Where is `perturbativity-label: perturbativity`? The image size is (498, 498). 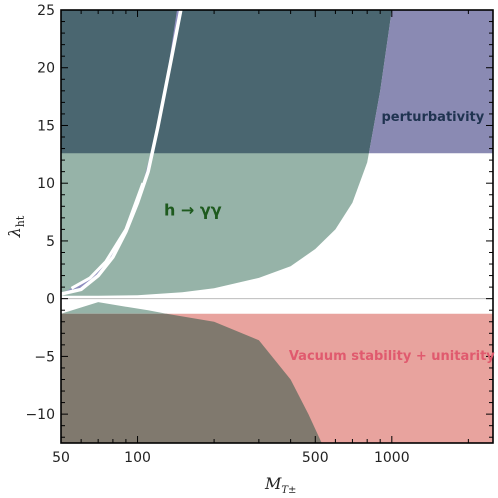
perturbativity-label: perturbativity is located at coordinates (432, 117).